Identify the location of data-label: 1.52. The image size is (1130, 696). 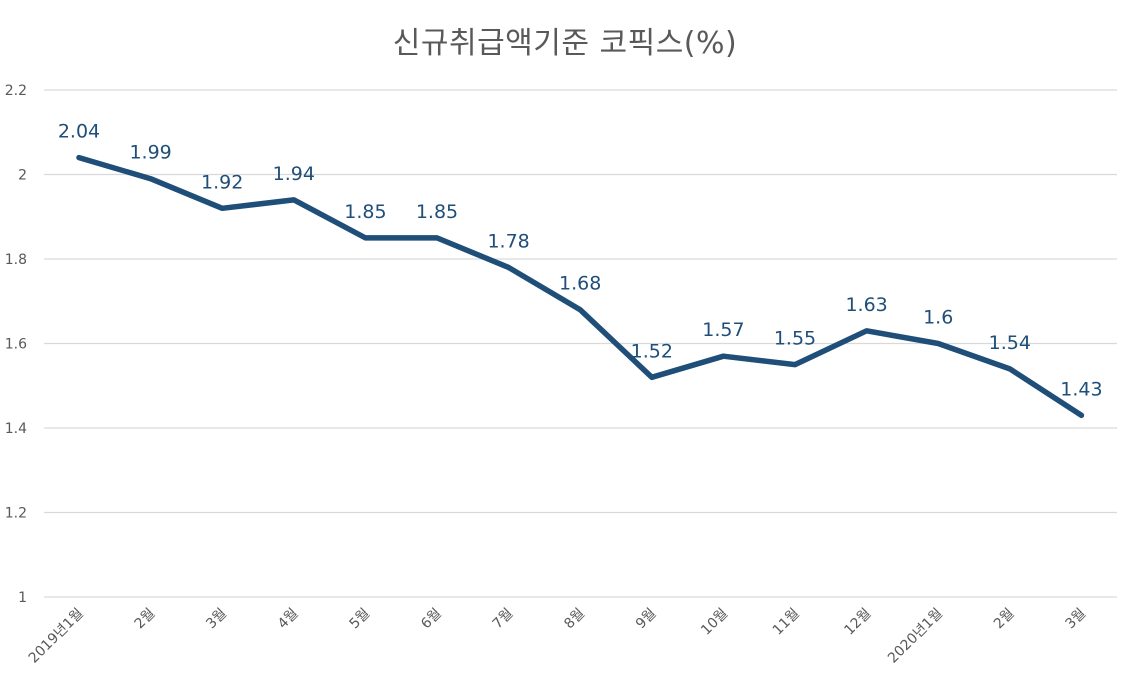
(652, 351).